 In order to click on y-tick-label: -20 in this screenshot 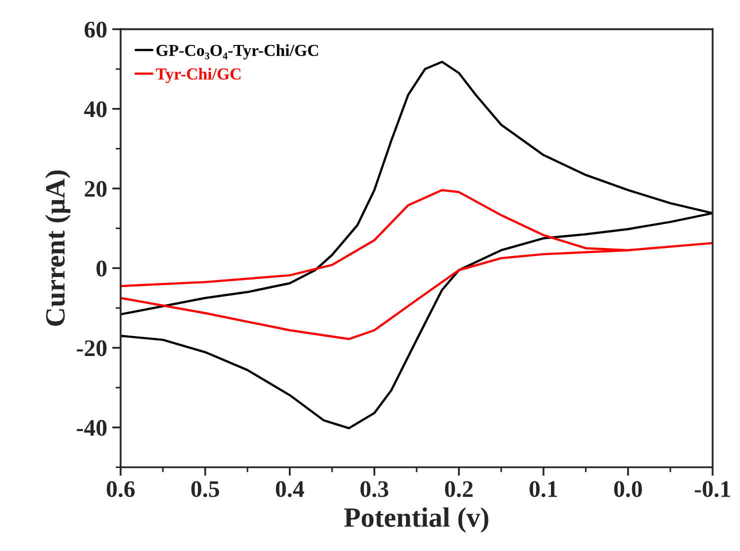, I will do `click(91, 348)`.